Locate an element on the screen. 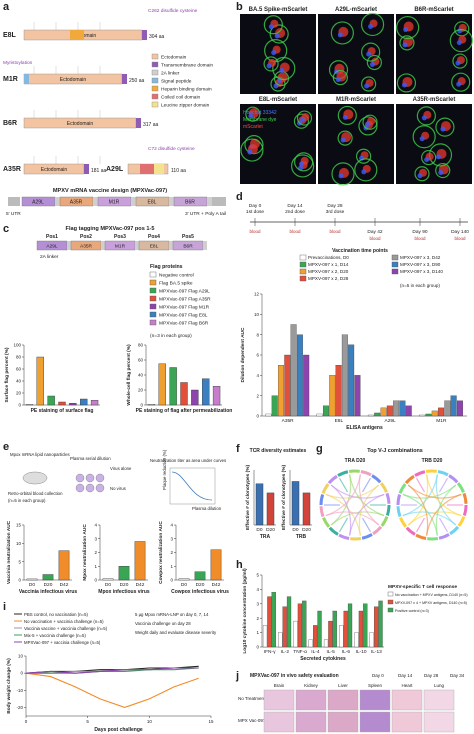 The image size is (474, 734). panel-title: MPXVac-097 in vivo safety evaluation is located at coordinates (294, 676).